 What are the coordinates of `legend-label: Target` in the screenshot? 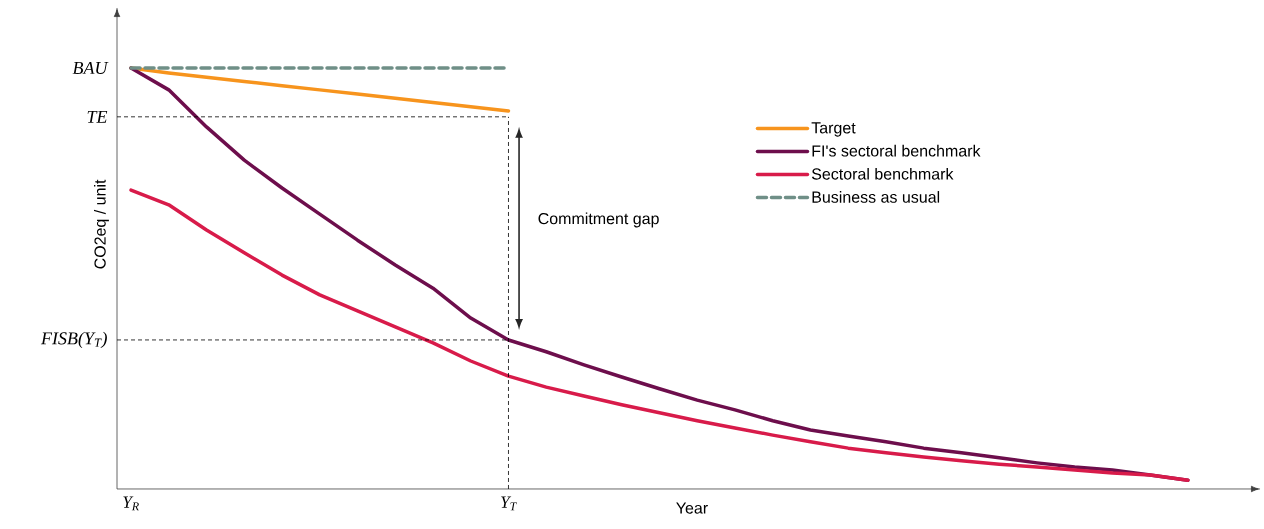 It's located at (833, 129).